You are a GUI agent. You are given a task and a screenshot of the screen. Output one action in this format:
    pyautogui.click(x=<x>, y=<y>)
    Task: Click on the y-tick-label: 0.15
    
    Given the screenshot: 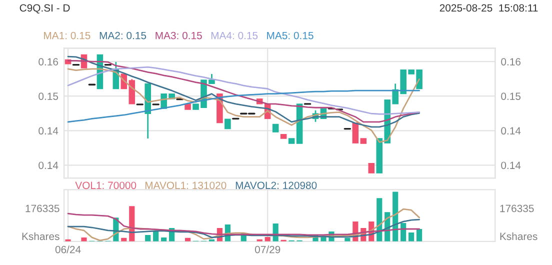 What is the action you would take?
    pyautogui.click(x=48, y=96)
    